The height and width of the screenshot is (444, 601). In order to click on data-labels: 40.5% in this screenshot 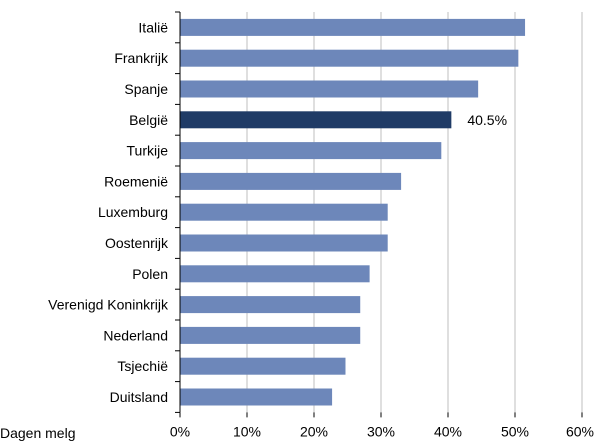, I will do `click(487, 120)`.